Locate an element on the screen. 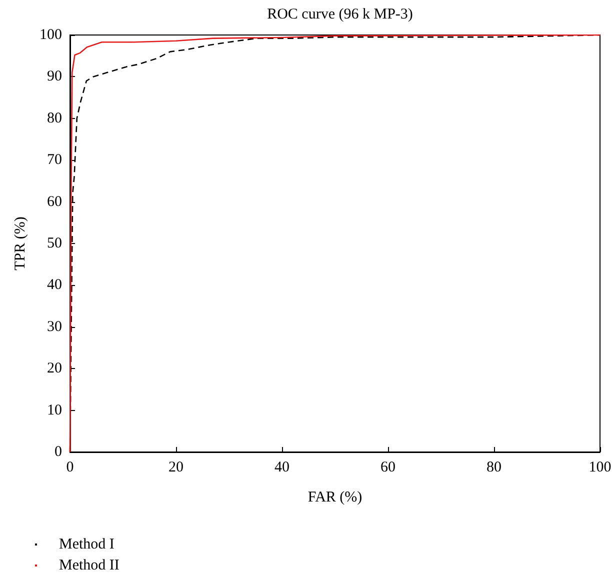 This screenshot has height=582, width=615. legend-label: Method I is located at coordinates (86, 544).